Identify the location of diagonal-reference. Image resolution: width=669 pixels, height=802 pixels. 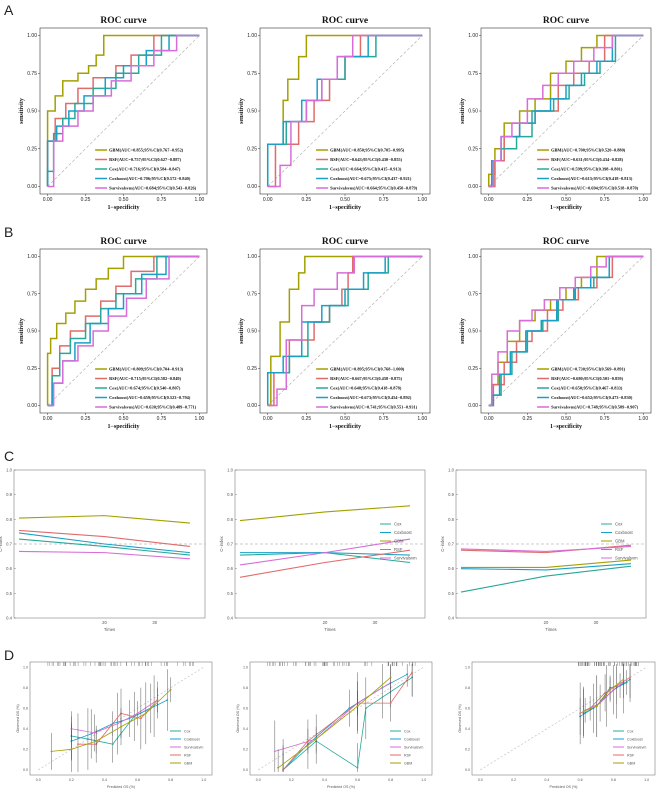
(566, 331).